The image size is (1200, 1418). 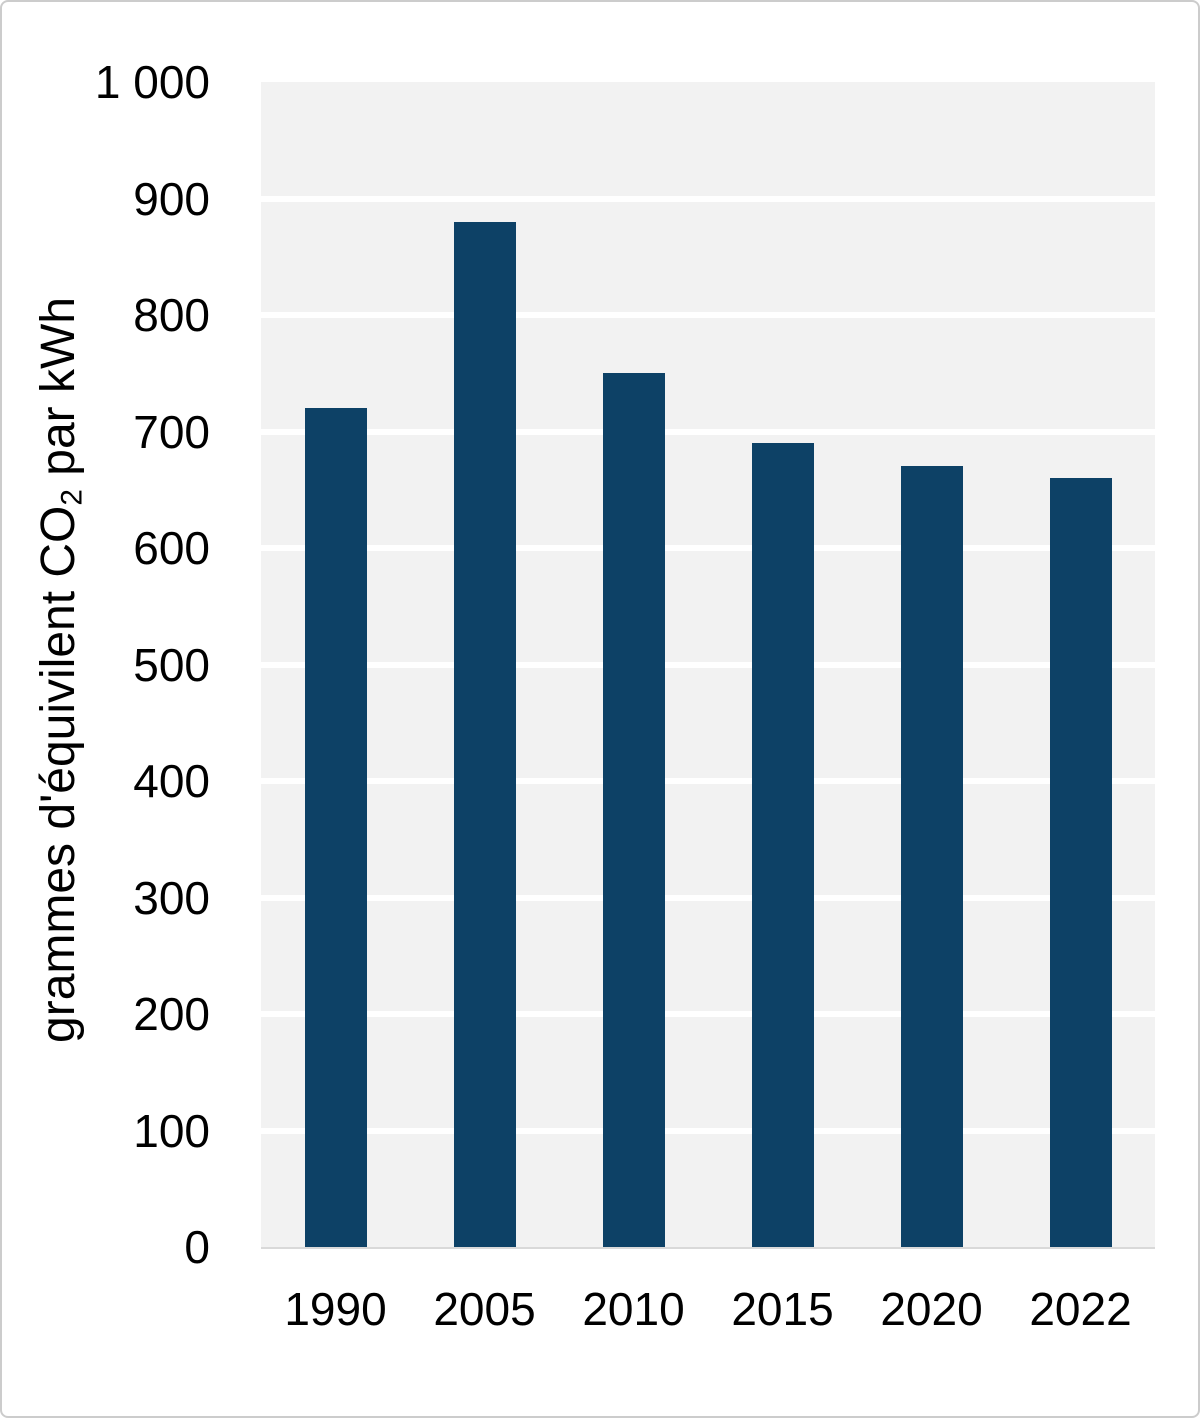 What do you see at coordinates (335, 1309) in the screenshot?
I see `x-axis-tick-label: 1990` at bounding box center [335, 1309].